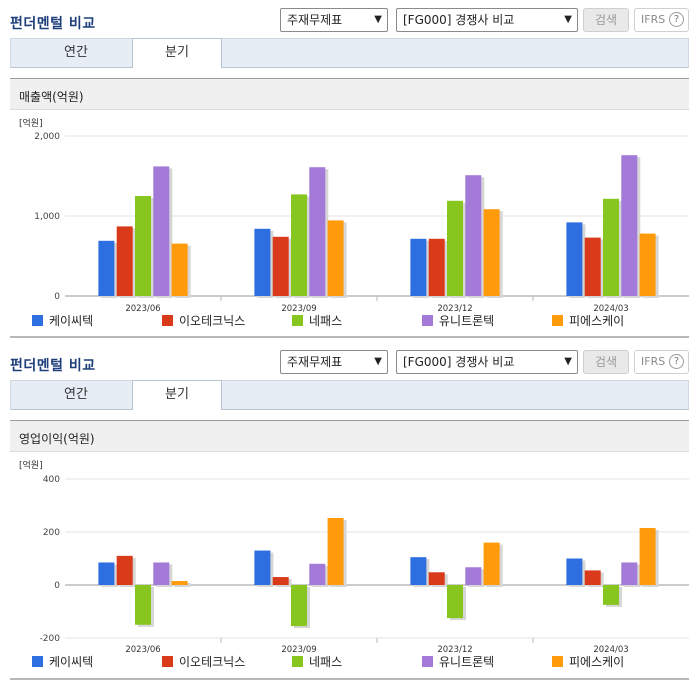 The height and width of the screenshot is (684, 696). What do you see at coordinates (280, 581) in the screenshot?
I see `bar-2023-09-s1` at bounding box center [280, 581].